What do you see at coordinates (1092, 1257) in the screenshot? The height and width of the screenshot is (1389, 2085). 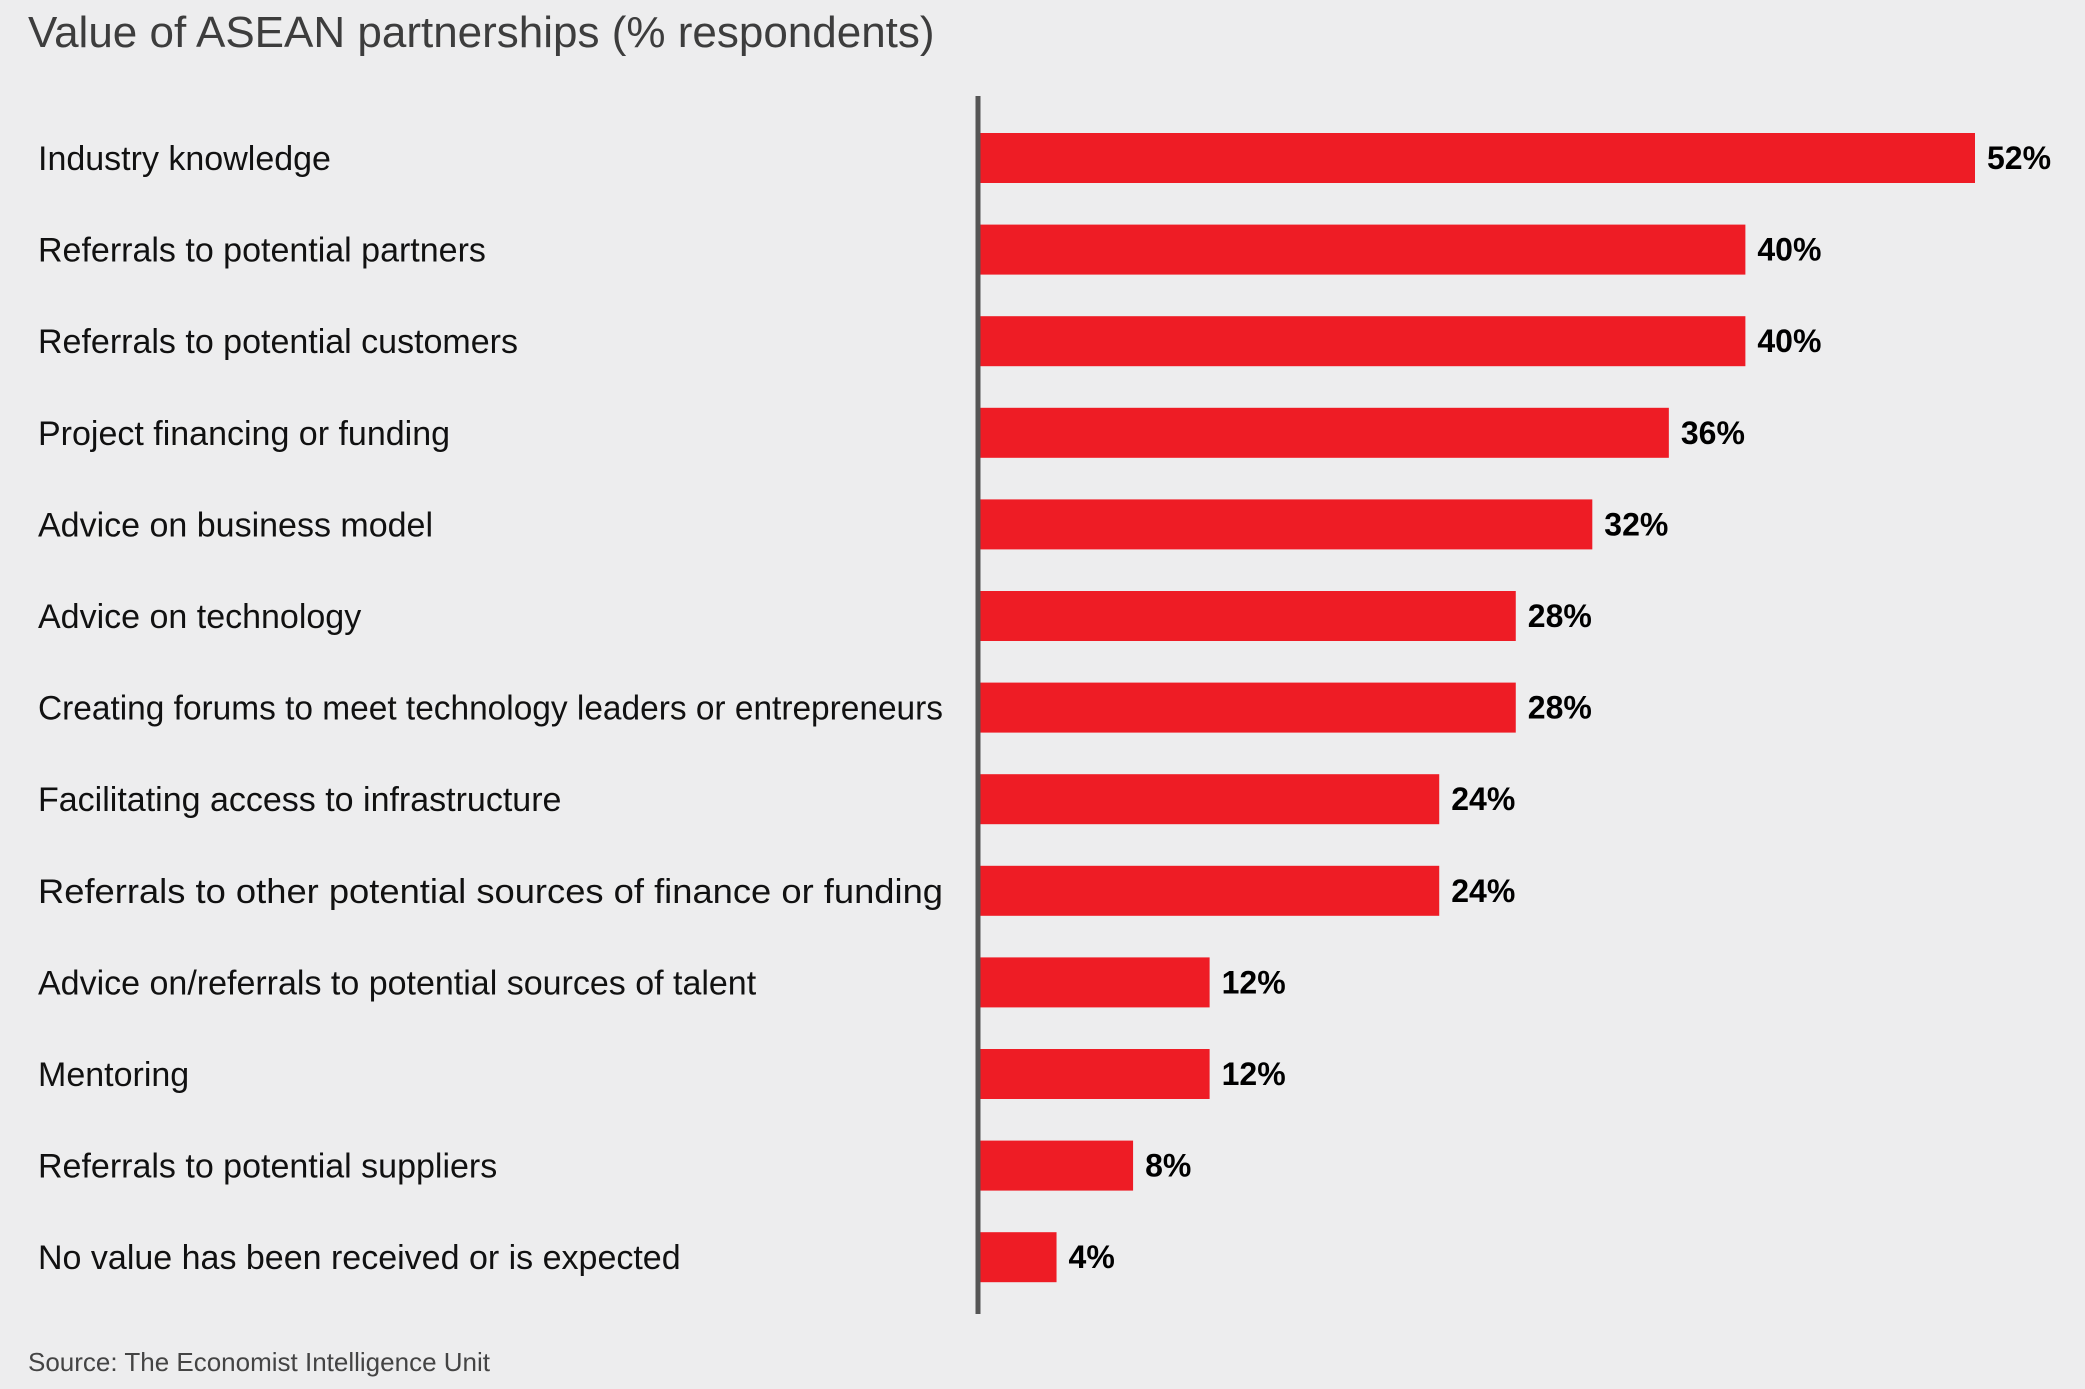 I see `value-label: 4%` at bounding box center [1092, 1257].